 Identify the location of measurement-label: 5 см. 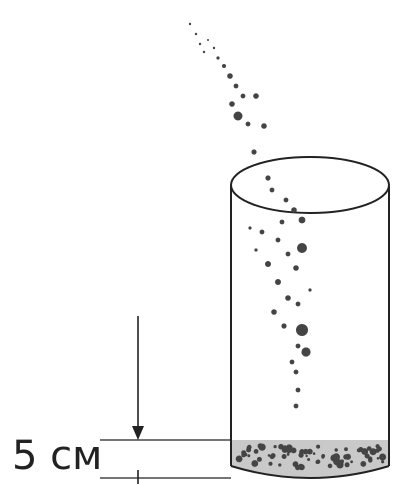
(57, 456).